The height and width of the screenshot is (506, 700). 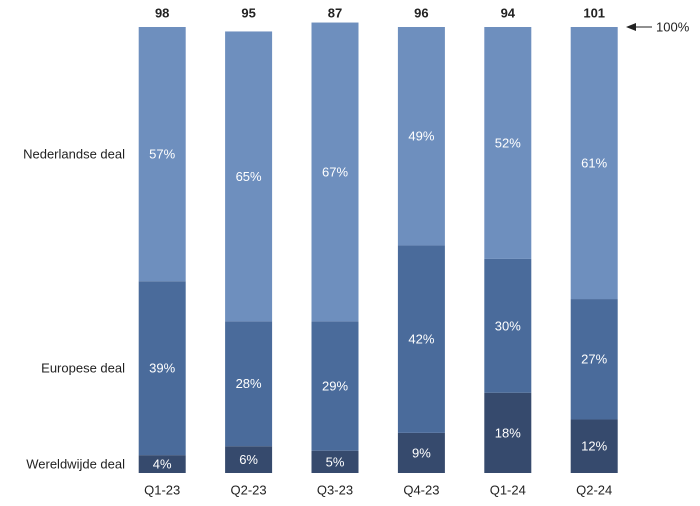 I want to click on value-label: 42%, so click(x=421, y=339).